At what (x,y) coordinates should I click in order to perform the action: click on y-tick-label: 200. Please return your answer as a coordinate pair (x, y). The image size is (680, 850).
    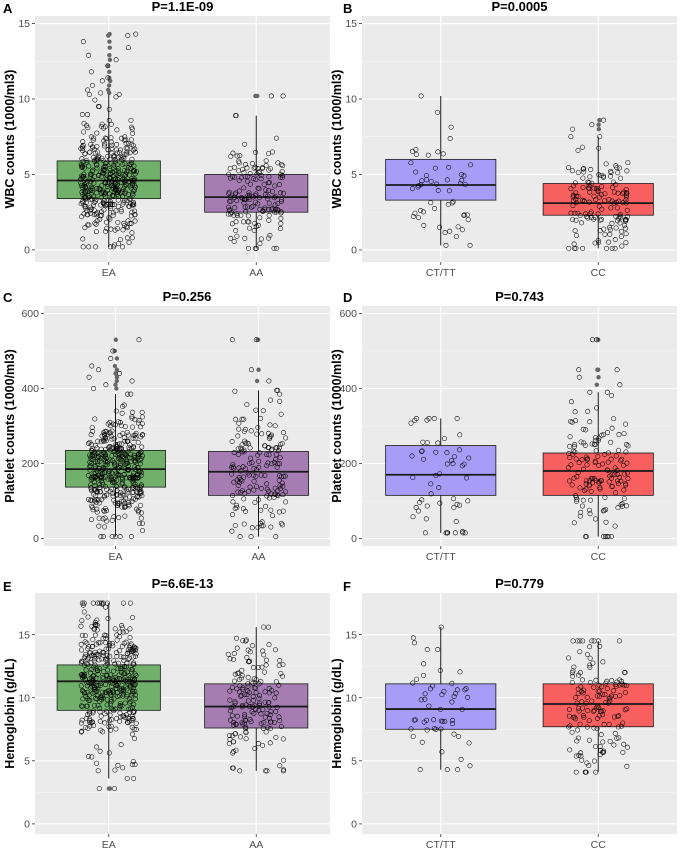
    Looking at the image, I should click on (30, 464).